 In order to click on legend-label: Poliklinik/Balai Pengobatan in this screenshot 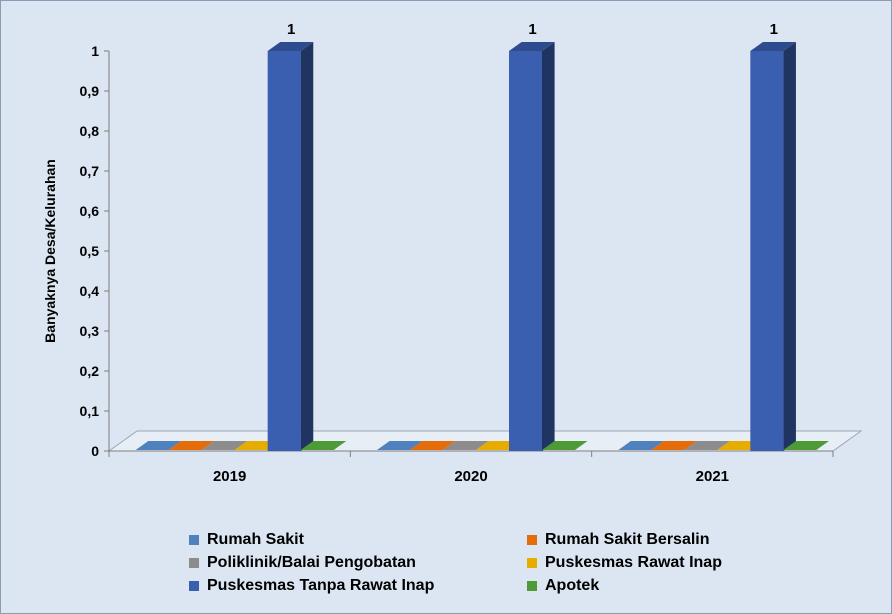, I will do `click(311, 562)`.